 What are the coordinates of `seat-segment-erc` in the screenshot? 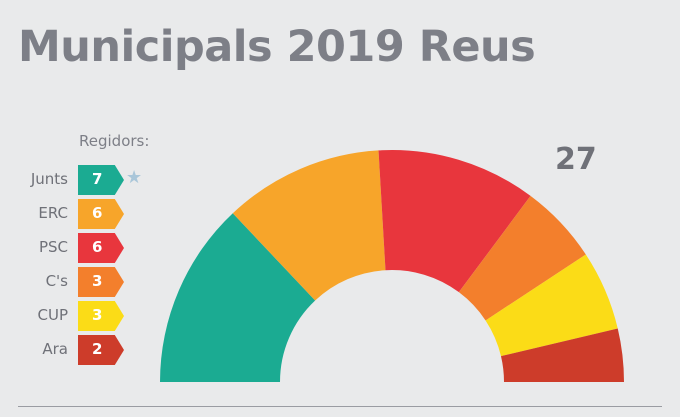 It's located at (309, 225).